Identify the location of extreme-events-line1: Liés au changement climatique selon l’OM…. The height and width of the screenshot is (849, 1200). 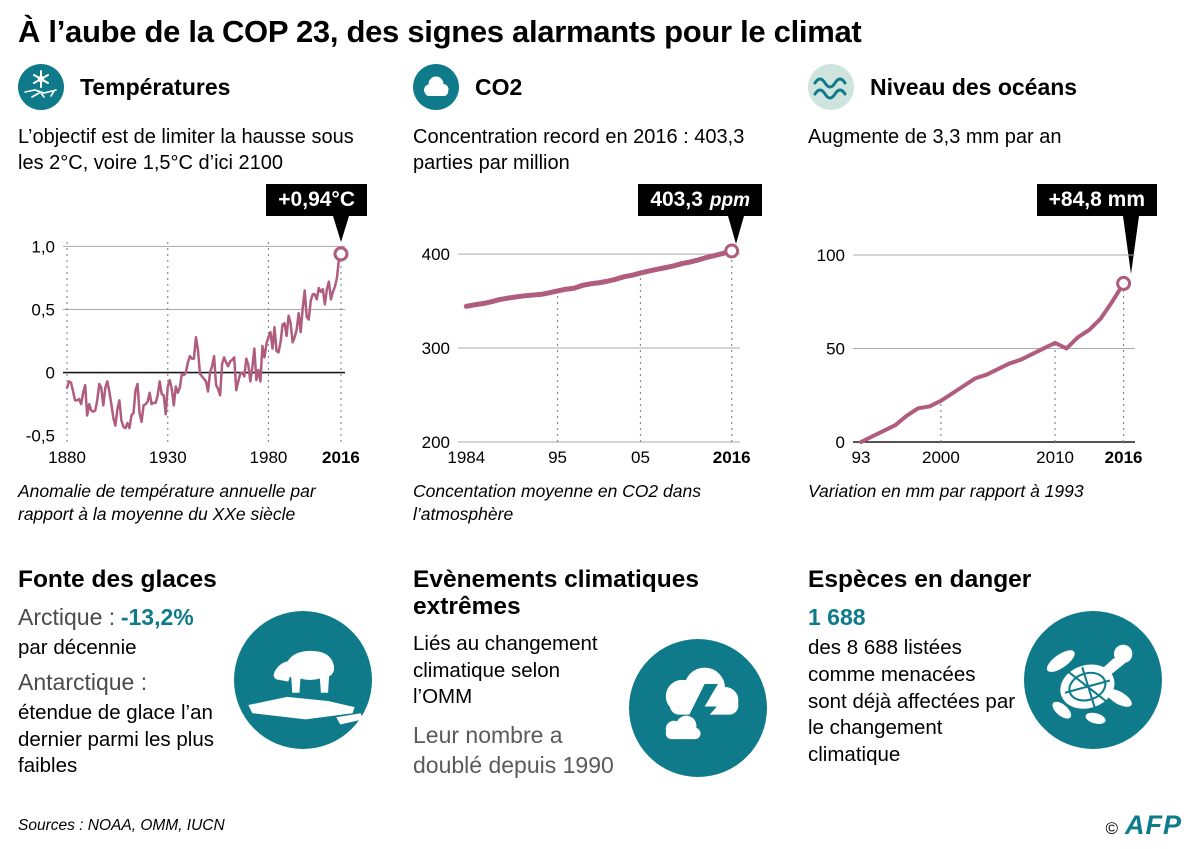
(505, 670).